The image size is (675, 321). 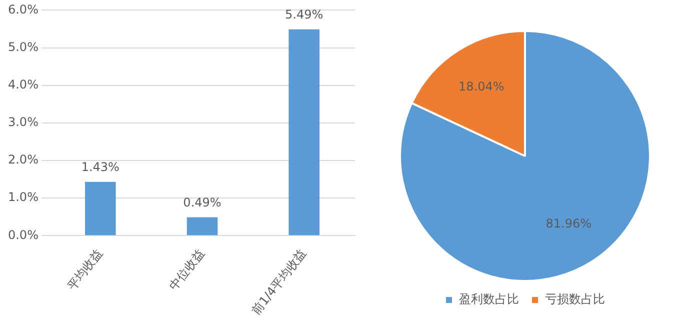 What do you see at coordinates (85, 269) in the screenshot?
I see `x-tick-label: 平均收益` at bounding box center [85, 269].